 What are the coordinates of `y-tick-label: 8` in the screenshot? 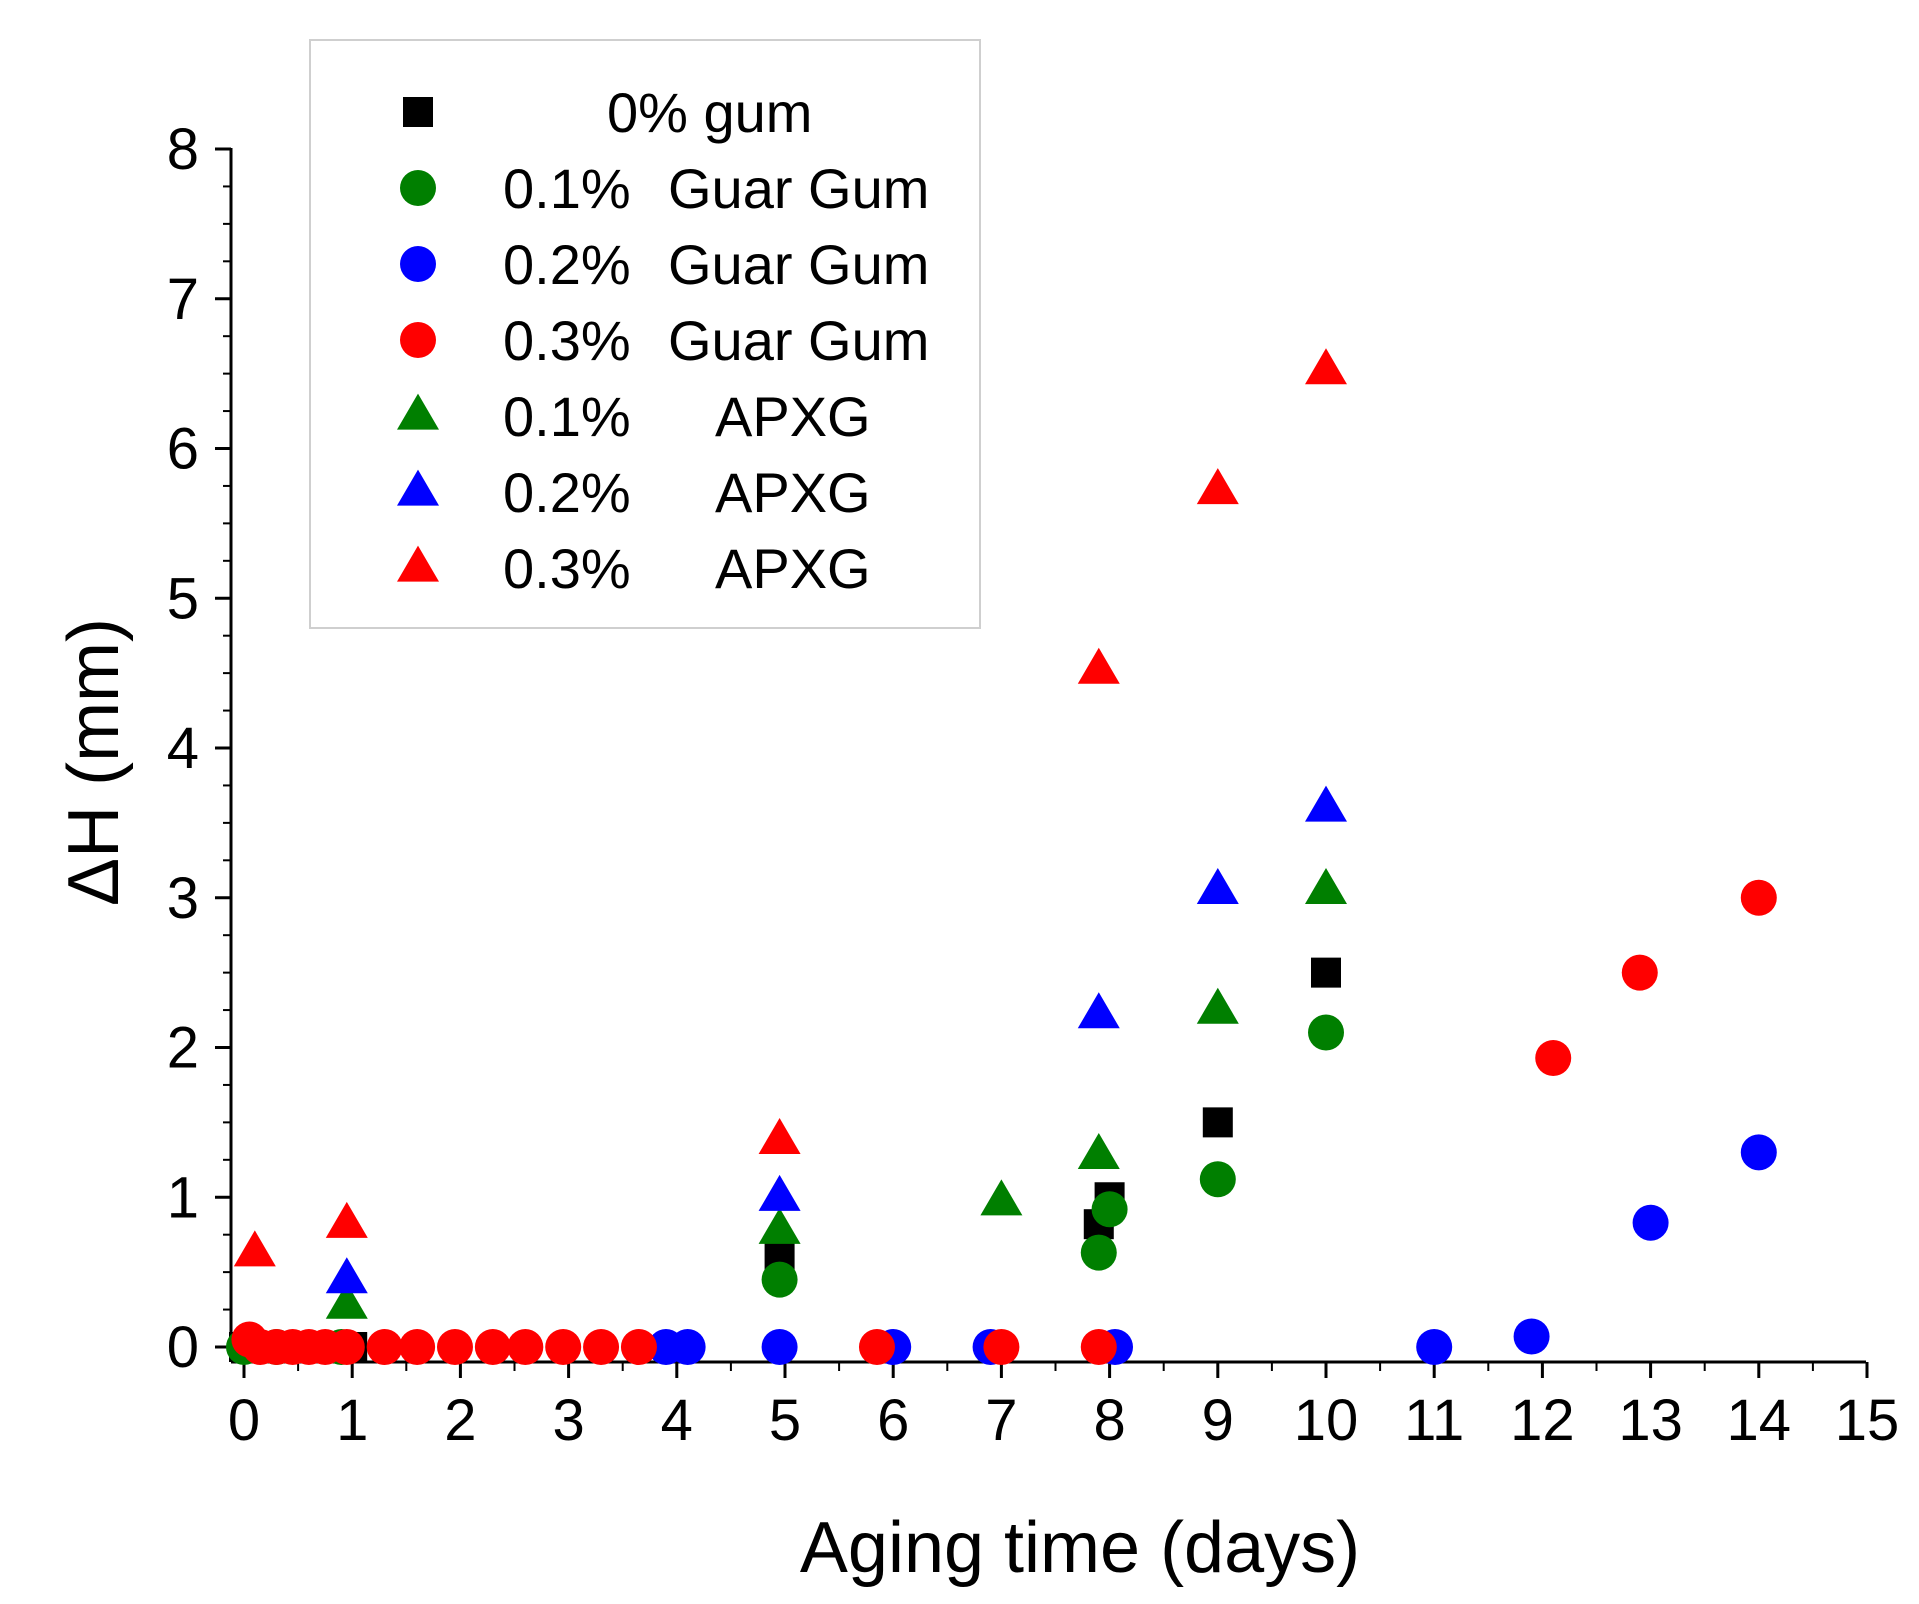 It's located at (183, 149).